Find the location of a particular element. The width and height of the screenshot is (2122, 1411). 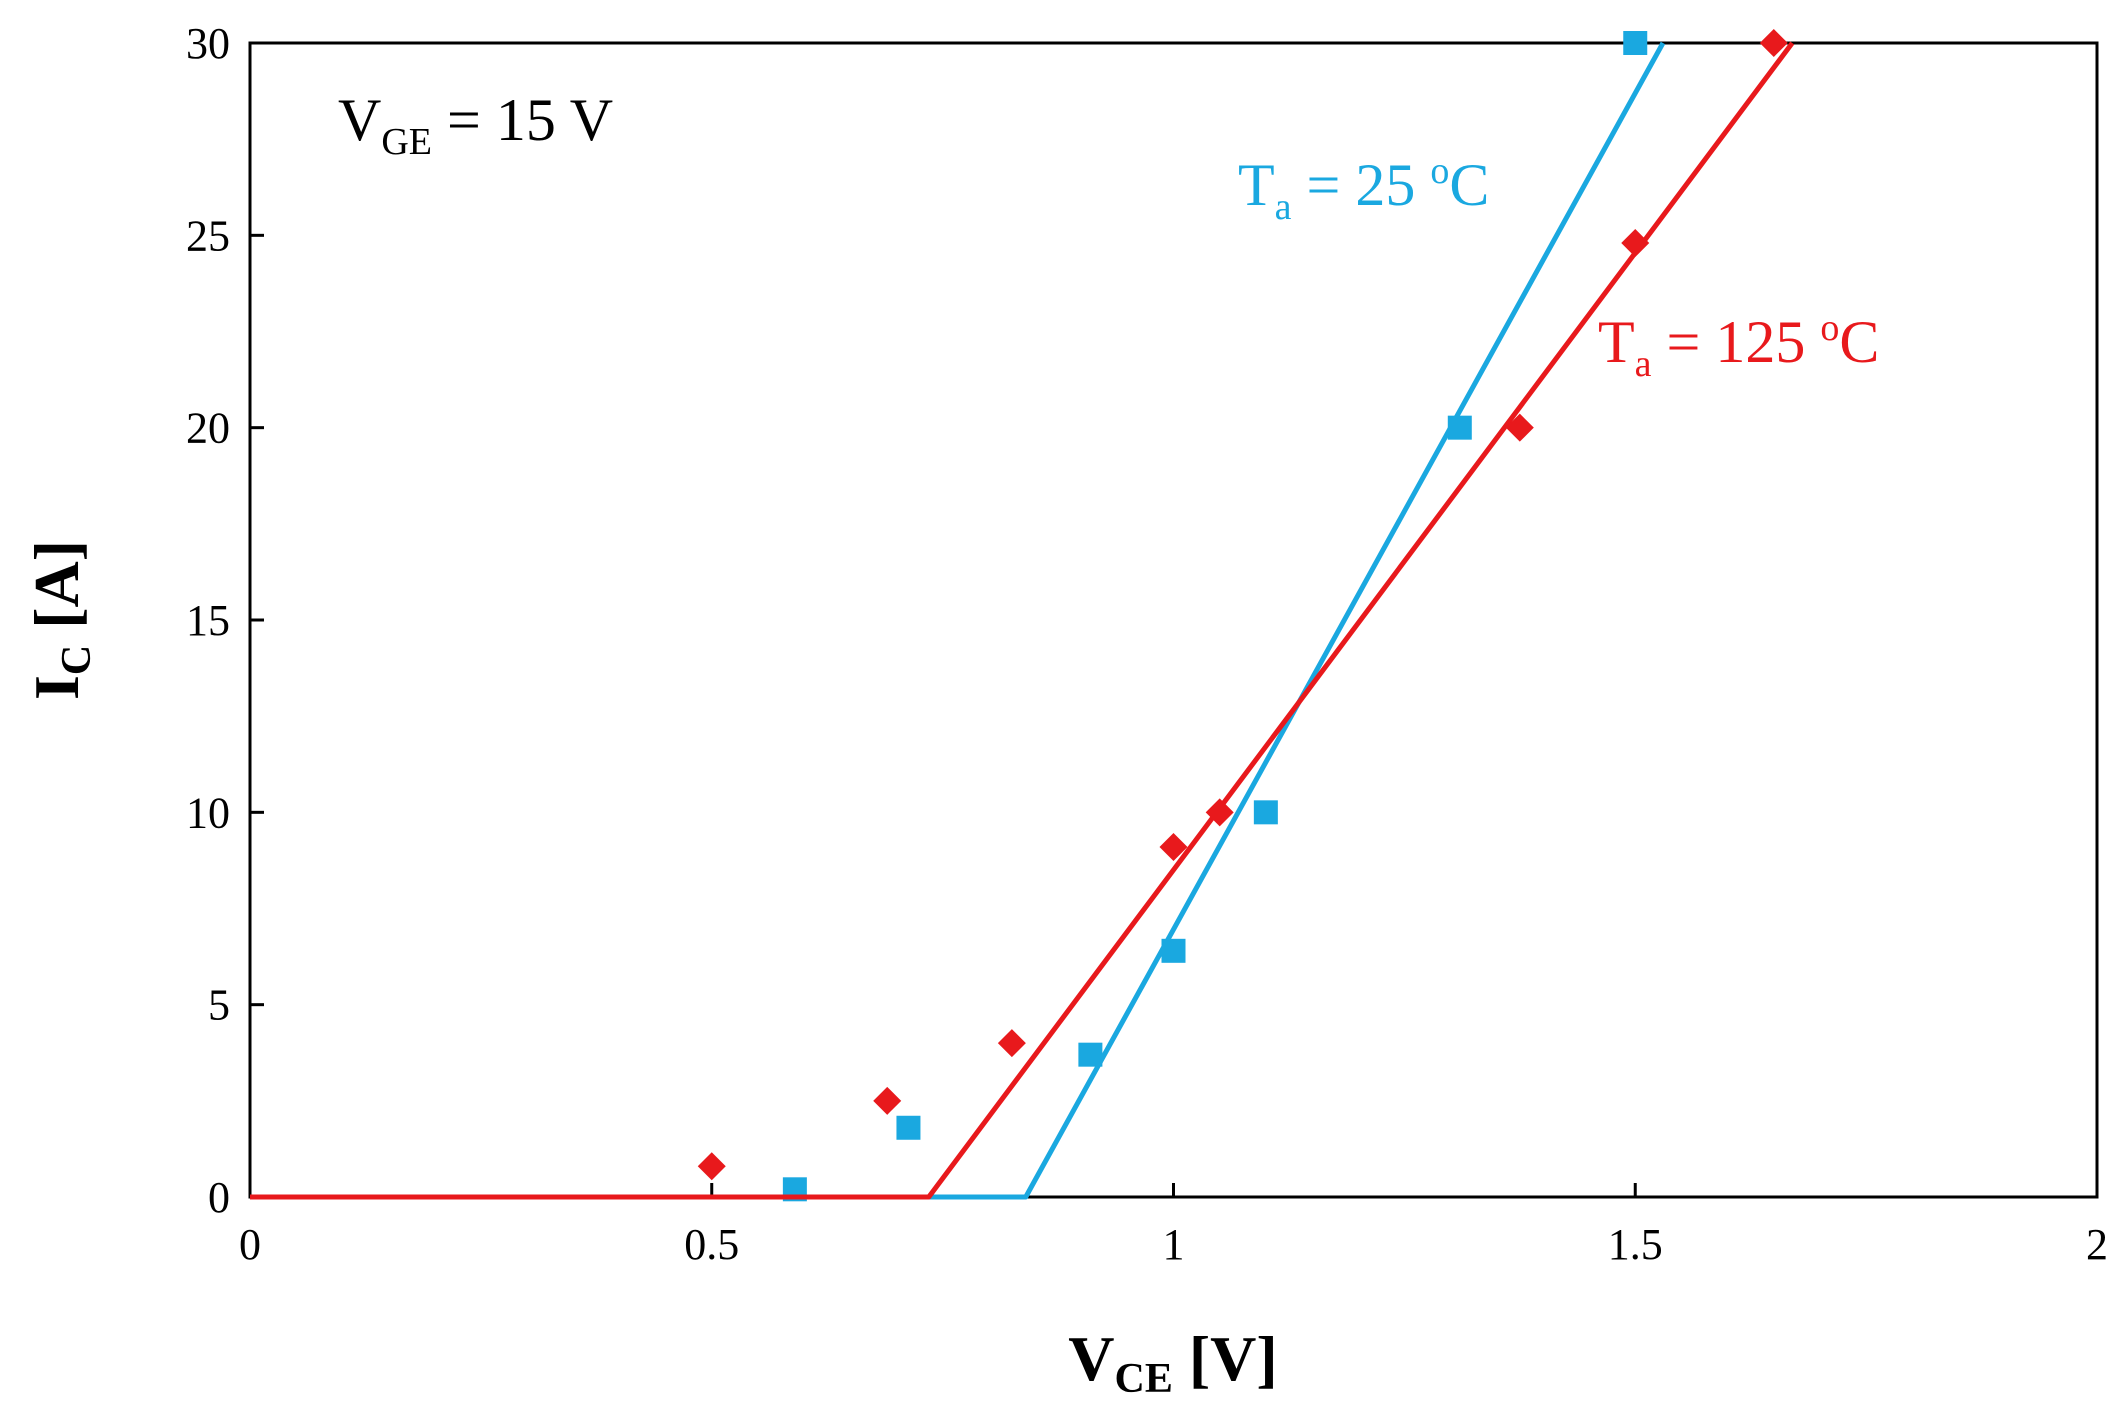

x-tick-label: 1 is located at coordinates (1174, 1244).